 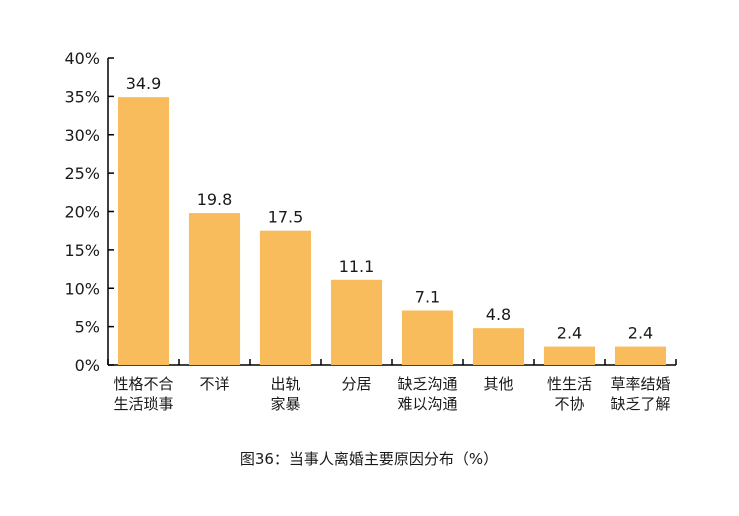 I want to click on y-tick-label: 35%, so click(x=82, y=96).